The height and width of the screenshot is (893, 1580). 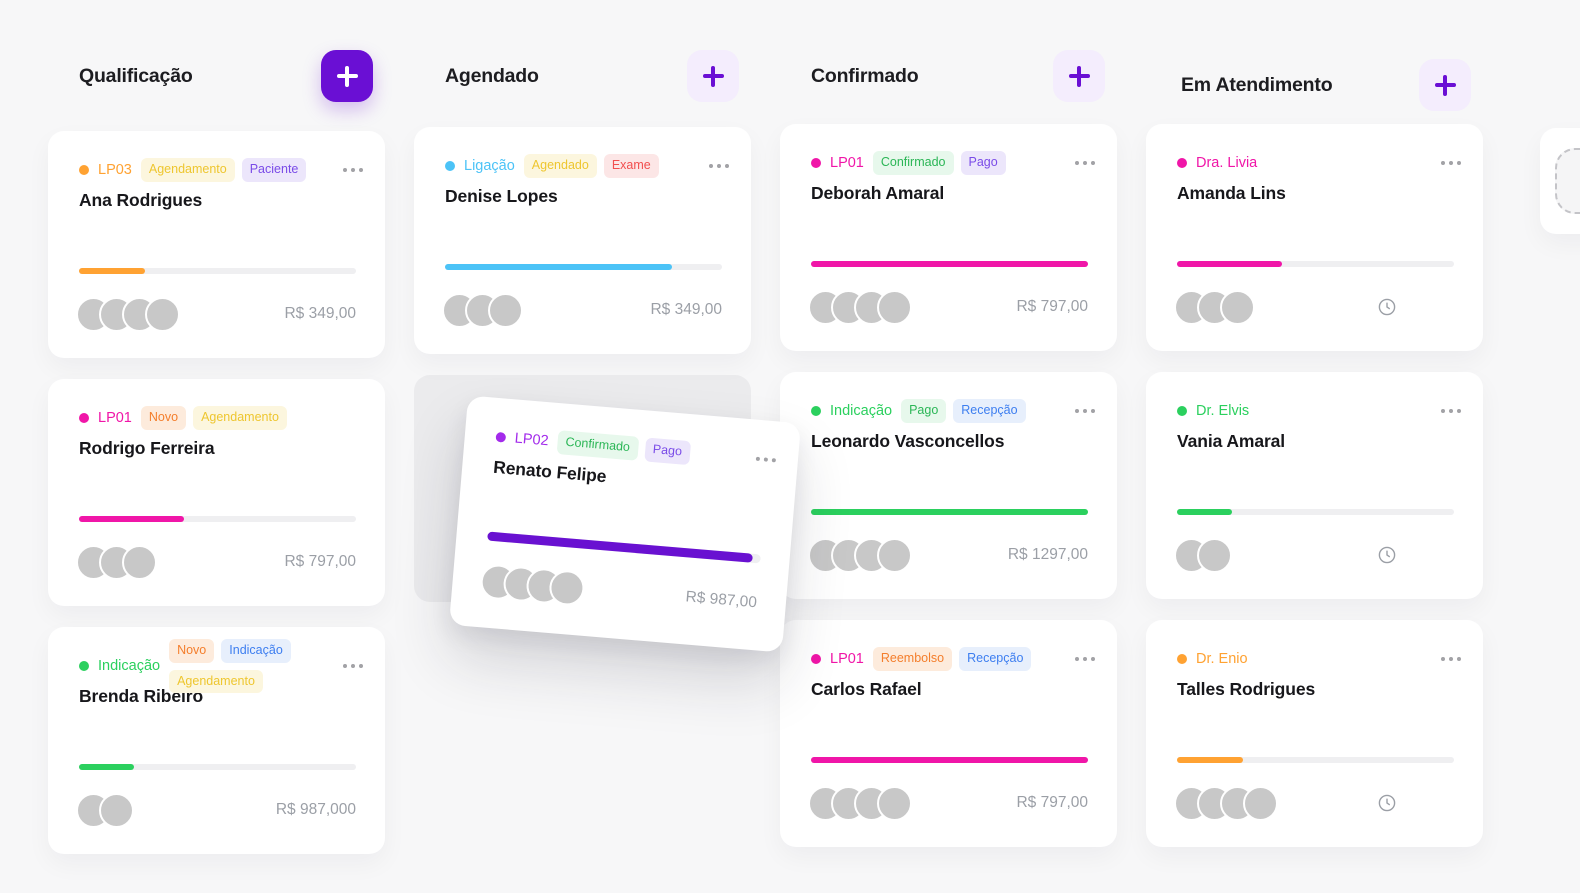 What do you see at coordinates (686, 309) in the screenshot?
I see `deal-value: R$ 349,00` at bounding box center [686, 309].